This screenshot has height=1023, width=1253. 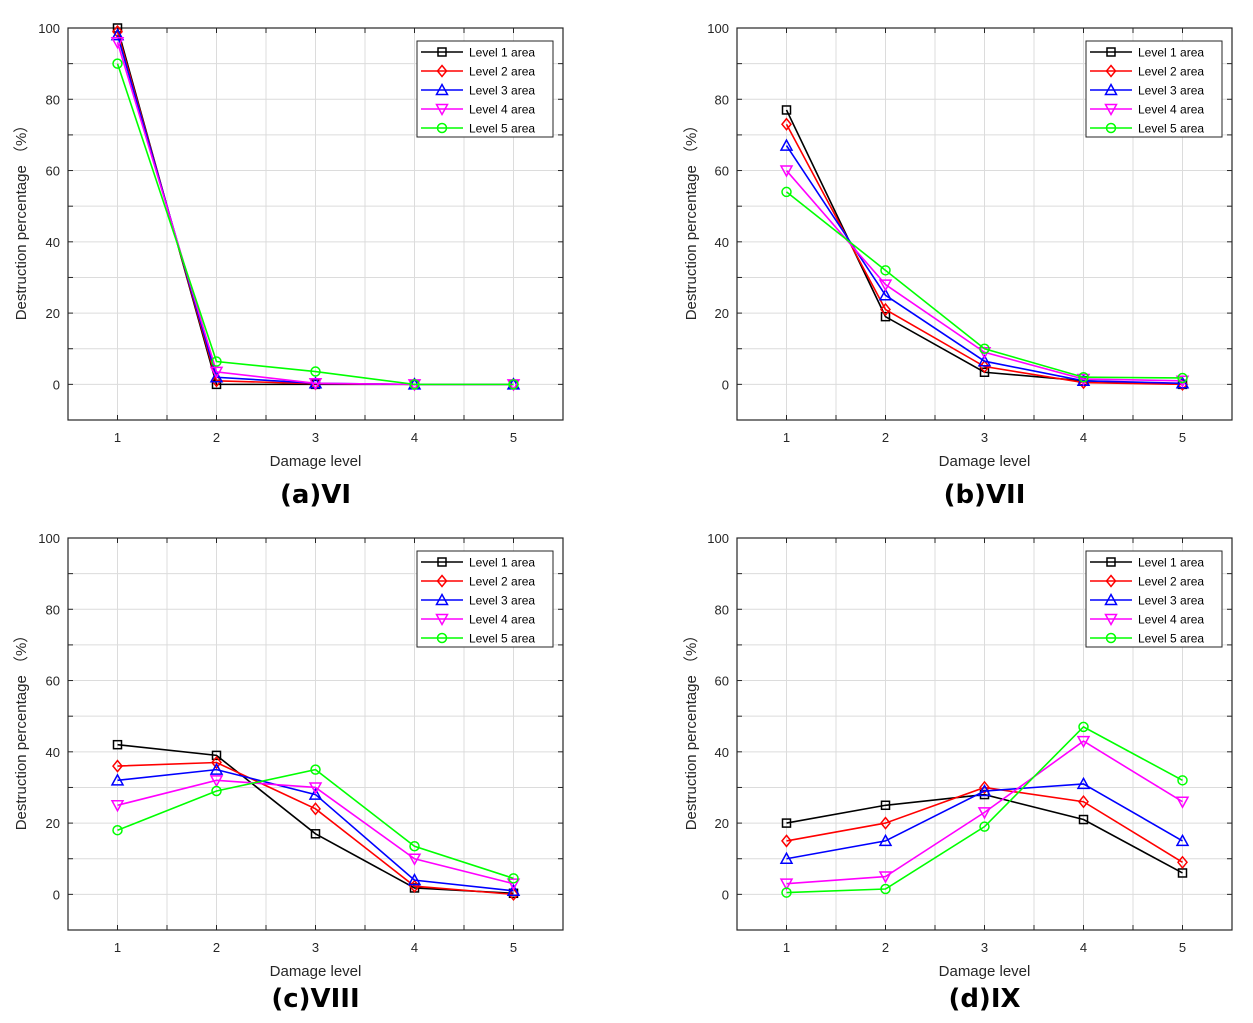 What do you see at coordinates (478, 600) in the screenshot?
I see `legend-item: Level 3 area` at bounding box center [478, 600].